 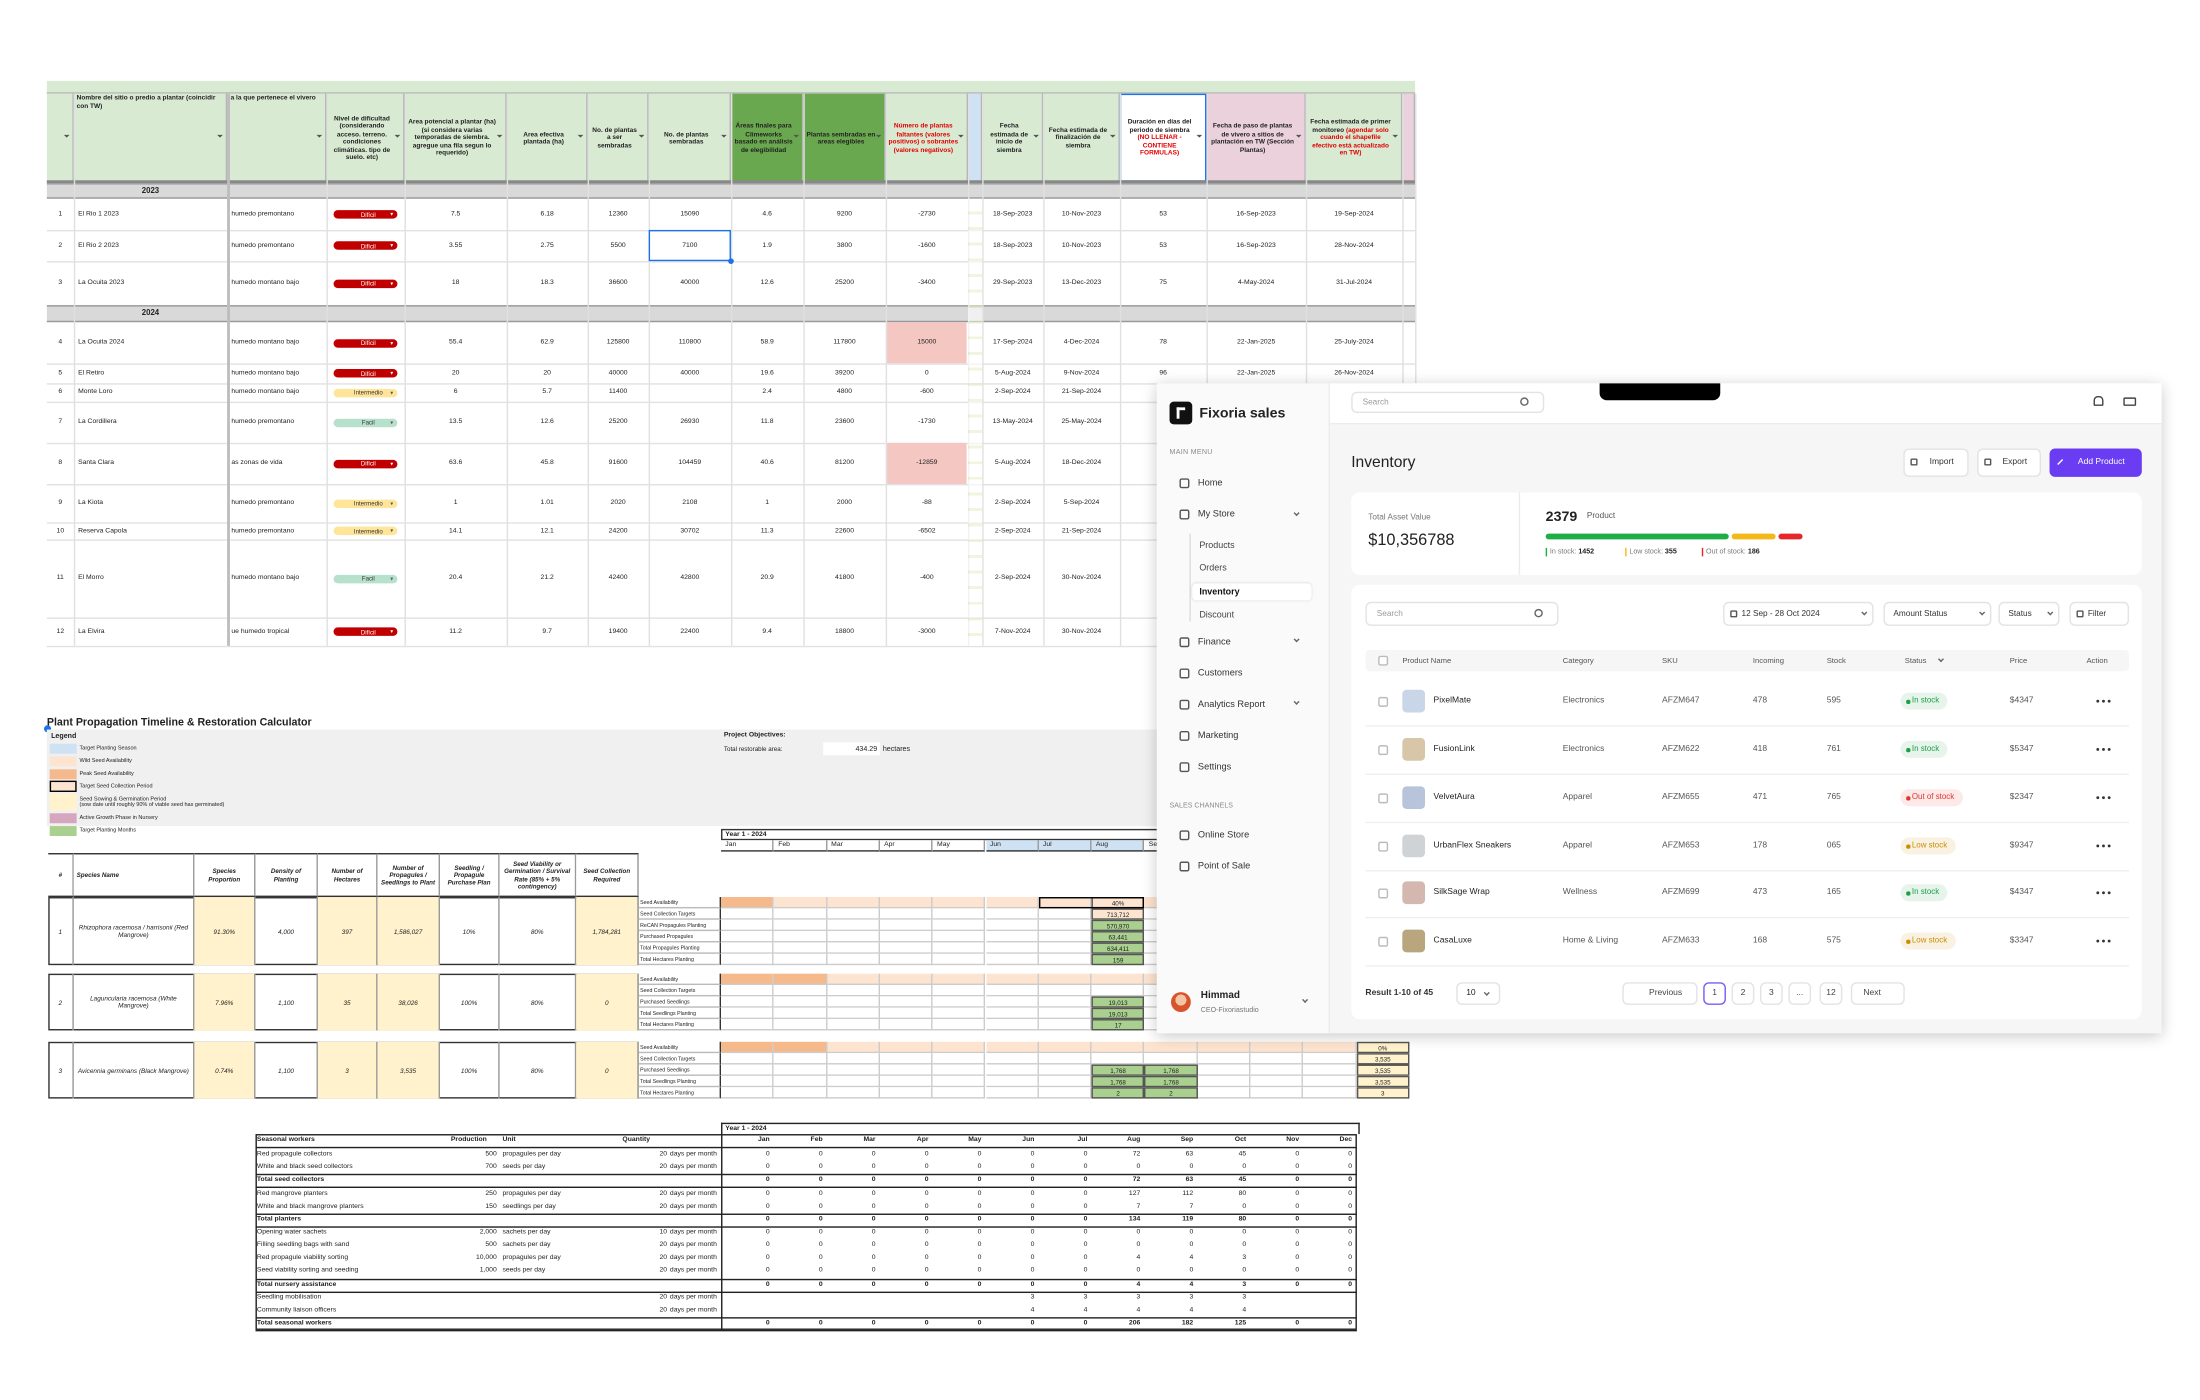 I want to click on sheet-cell: 20, so click(x=547, y=373).